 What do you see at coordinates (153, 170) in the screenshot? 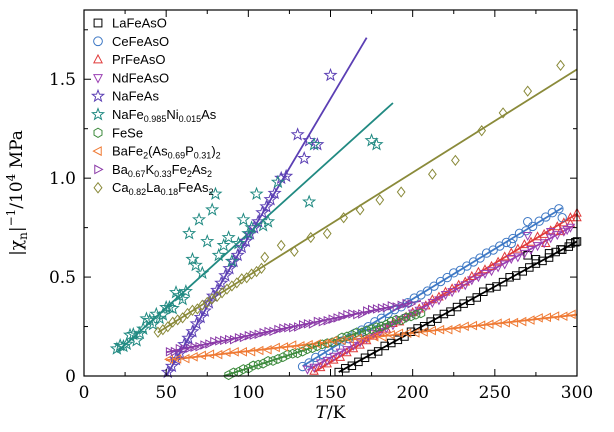
I see `legend-item-ba0-67k0-33fe2as2: Ba0.67​K0.33​Fe2​As2​` at bounding box center [153, 170].